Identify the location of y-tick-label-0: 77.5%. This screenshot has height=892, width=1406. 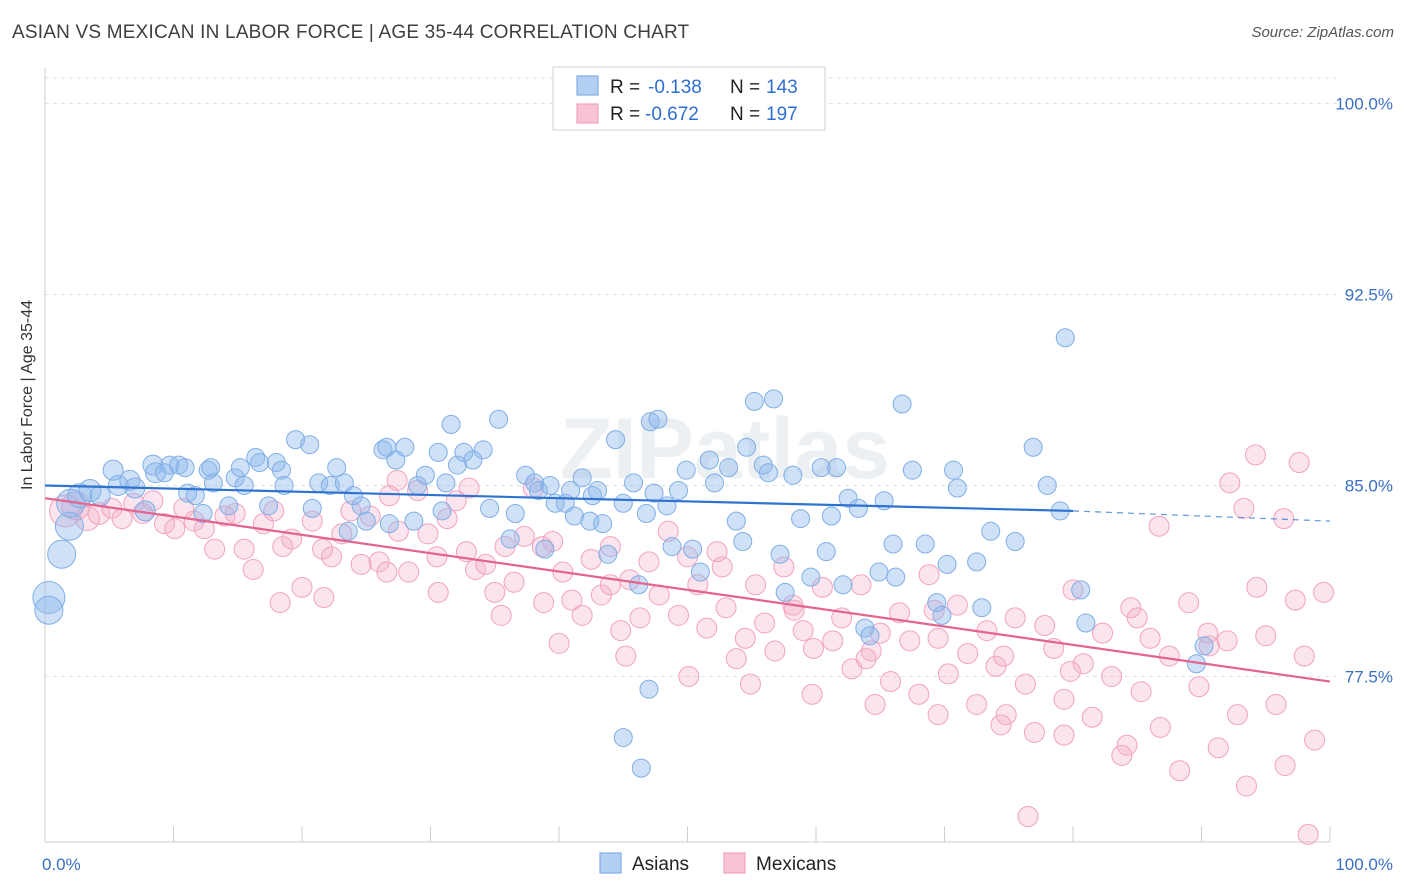
(1369, 676).